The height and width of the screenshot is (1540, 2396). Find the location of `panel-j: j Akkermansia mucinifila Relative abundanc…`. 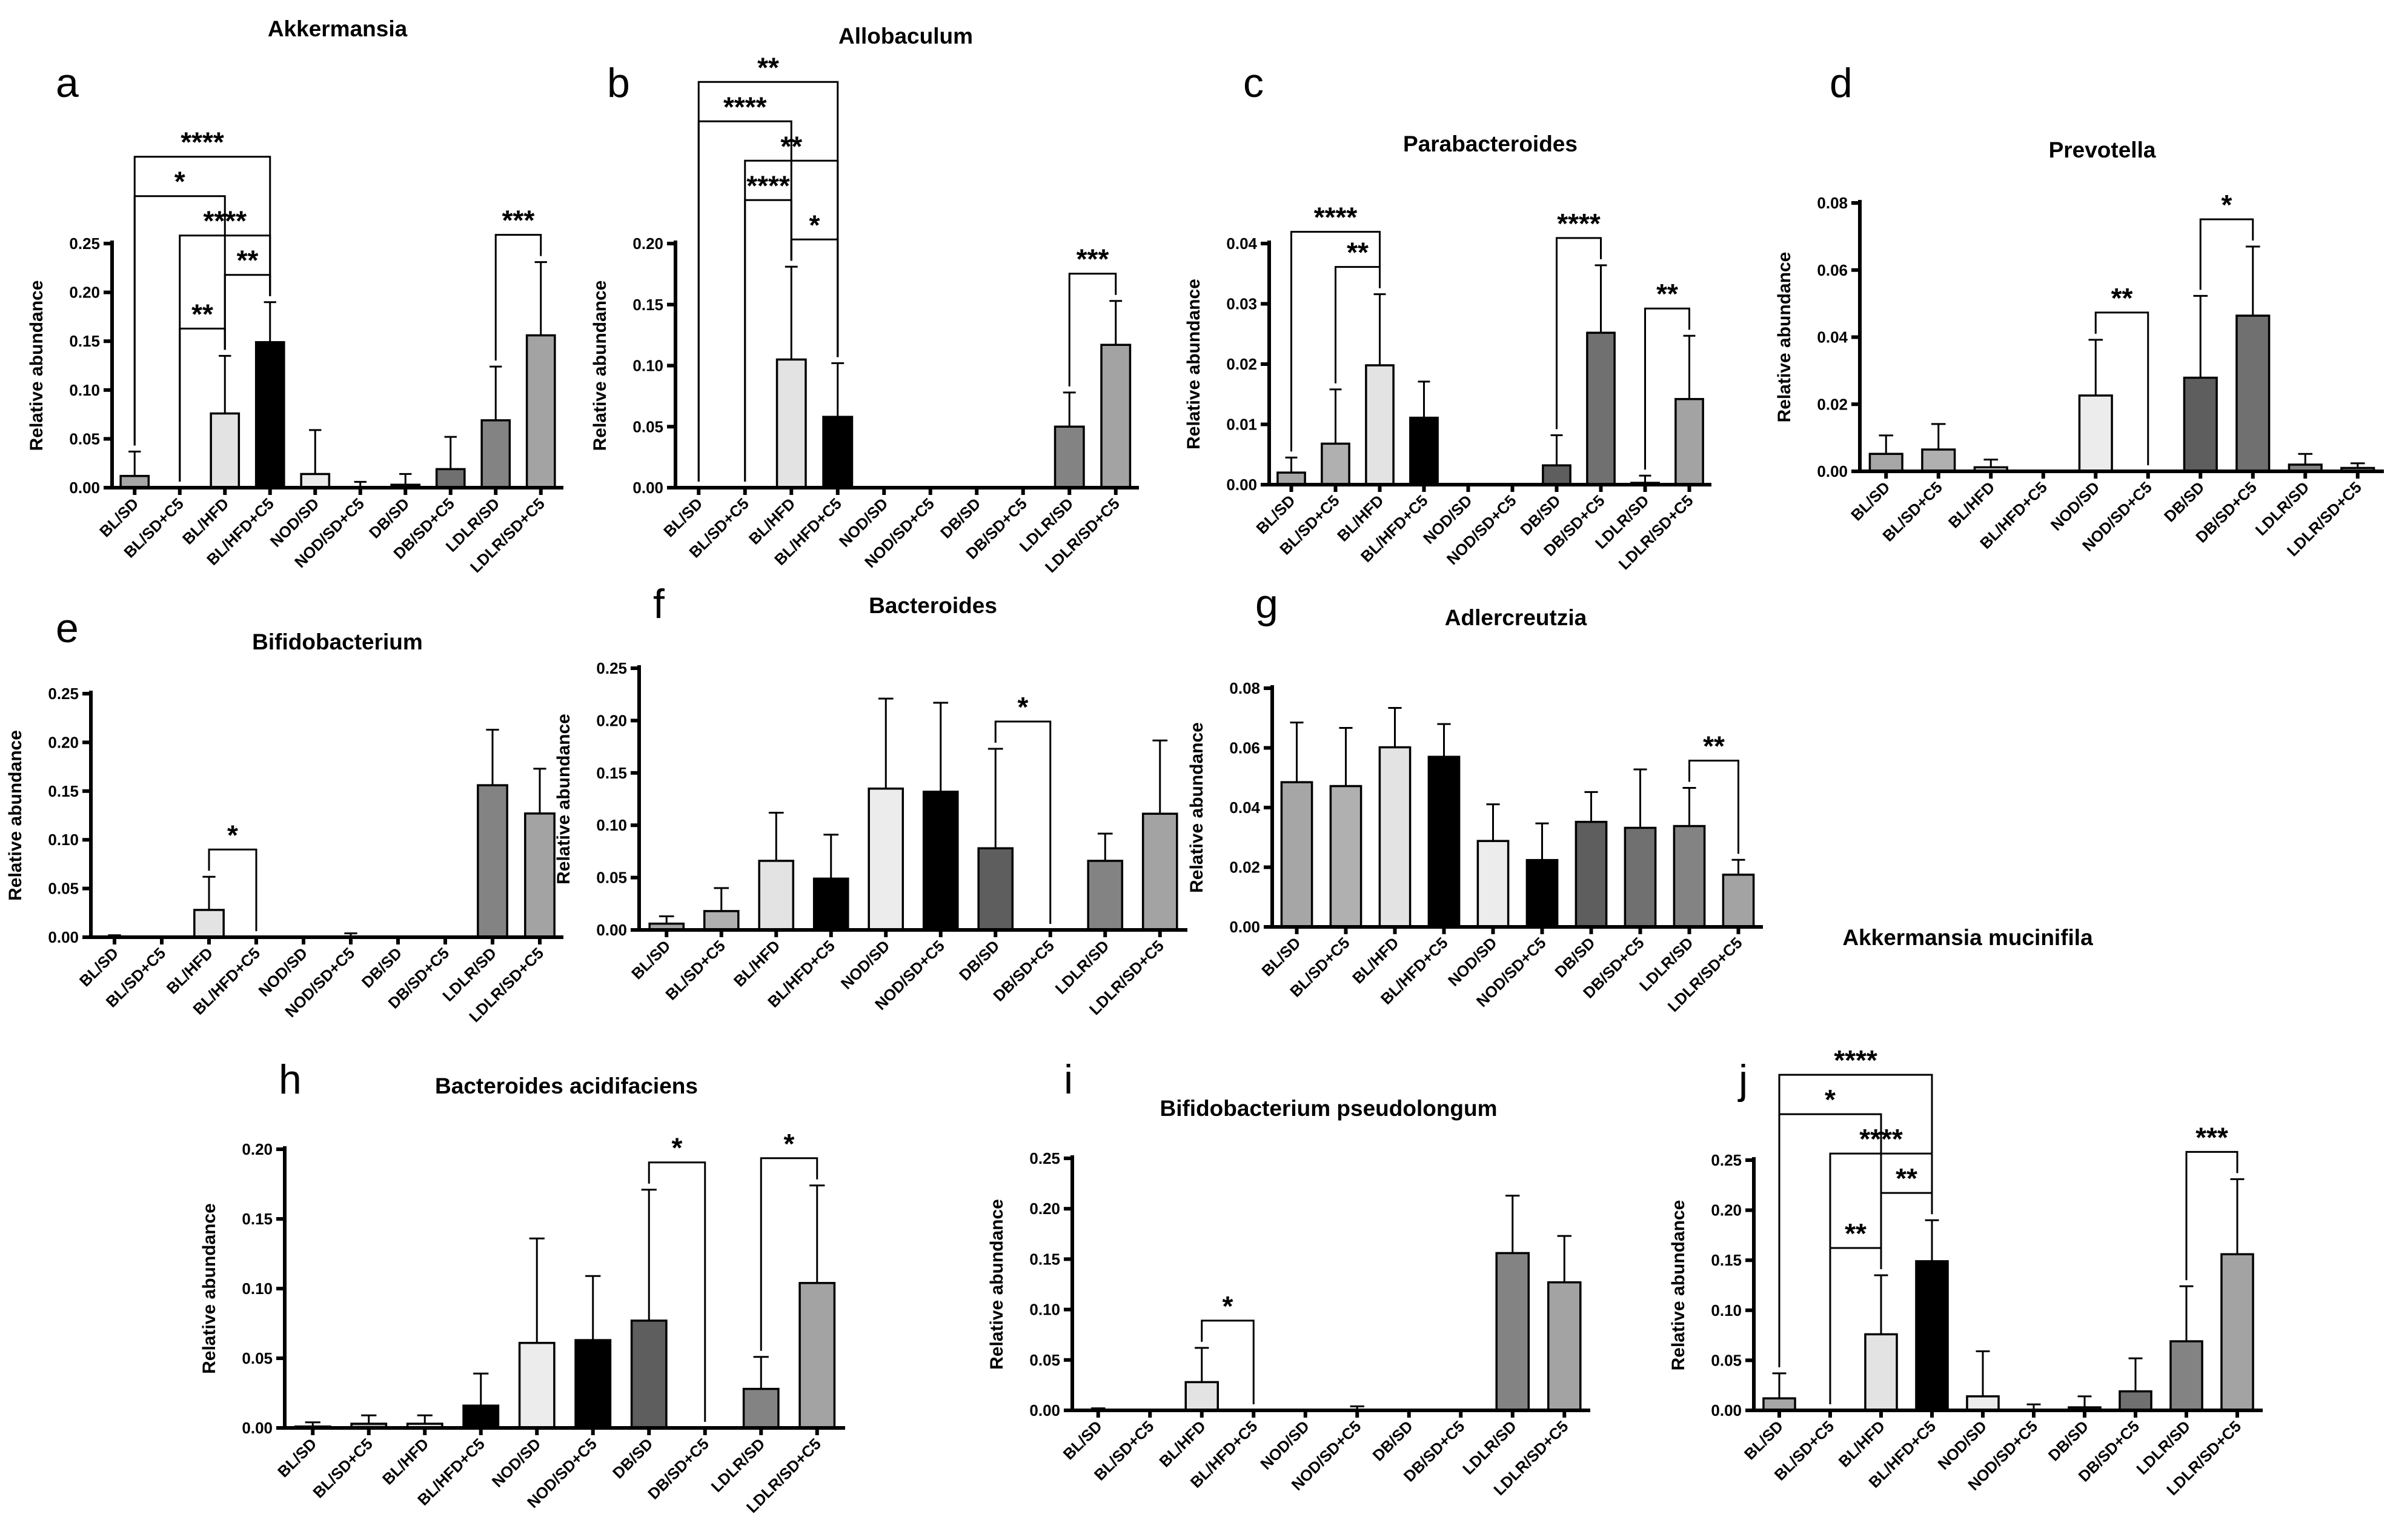

panel-j: j Akkermansia mucinifila Relative abundanc… is located at coordinates (1965, 1212).